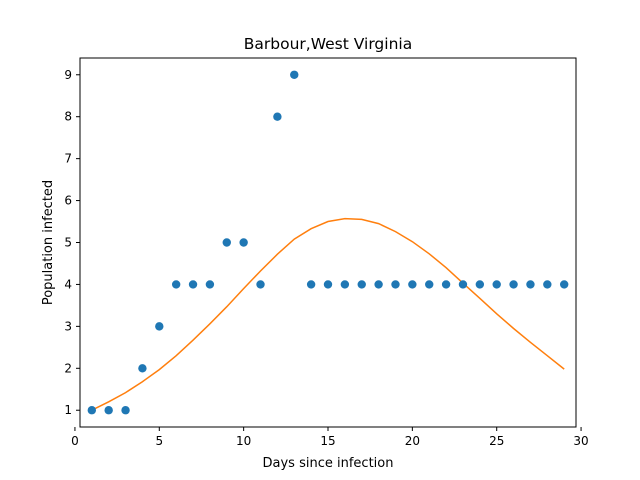 This screenshot has width=640, height=480. What do you see at coordinates (68, 243) in the screenshot?
I see `y-tick-label: 5` at bounding box center [68, 243].